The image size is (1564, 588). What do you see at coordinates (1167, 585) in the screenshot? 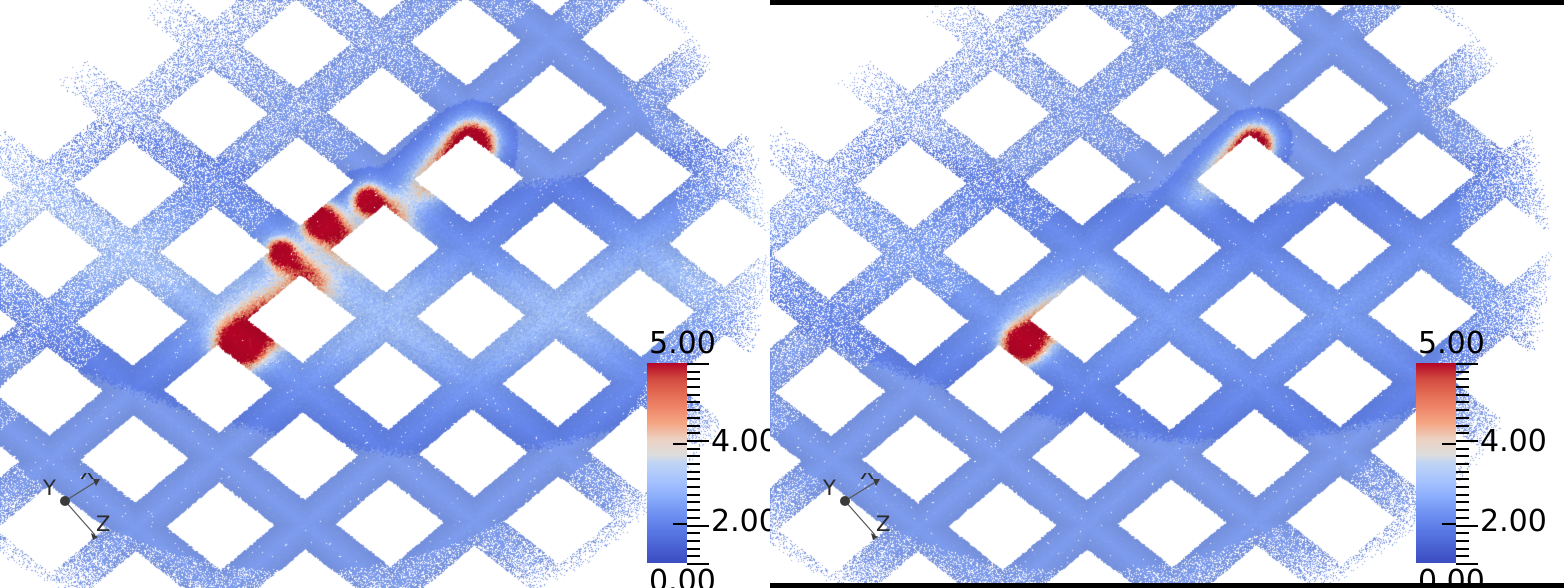
I see `active-view-frame-bottom` at bounding box center [1167, 585].